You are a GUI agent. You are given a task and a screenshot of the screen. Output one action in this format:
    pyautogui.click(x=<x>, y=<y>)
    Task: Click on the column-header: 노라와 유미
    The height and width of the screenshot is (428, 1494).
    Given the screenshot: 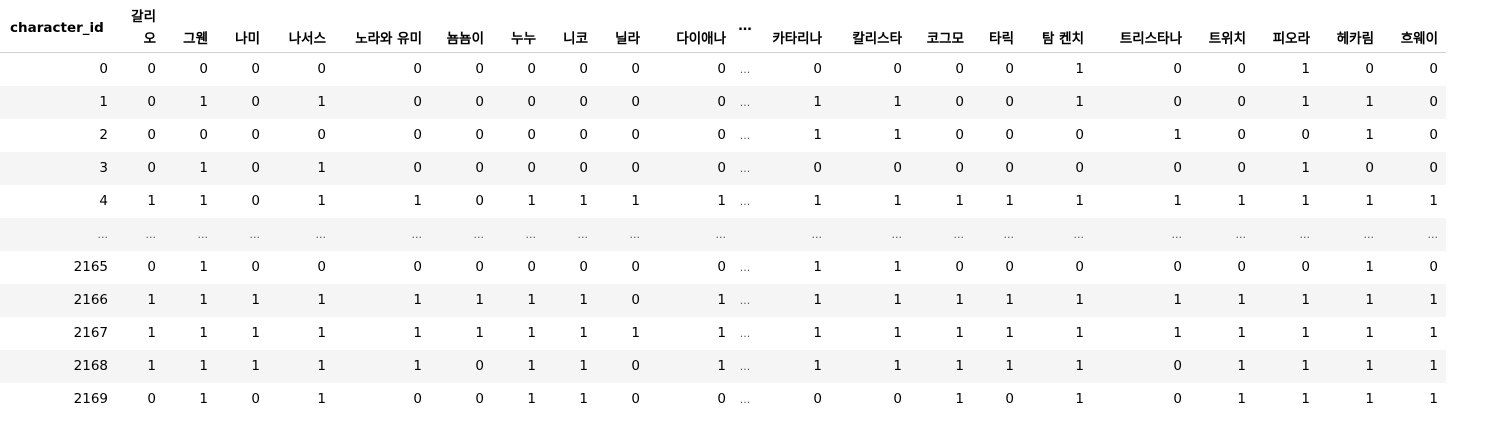 What is the action you would take?
    pyautogui.click(x=382, y=26)
    